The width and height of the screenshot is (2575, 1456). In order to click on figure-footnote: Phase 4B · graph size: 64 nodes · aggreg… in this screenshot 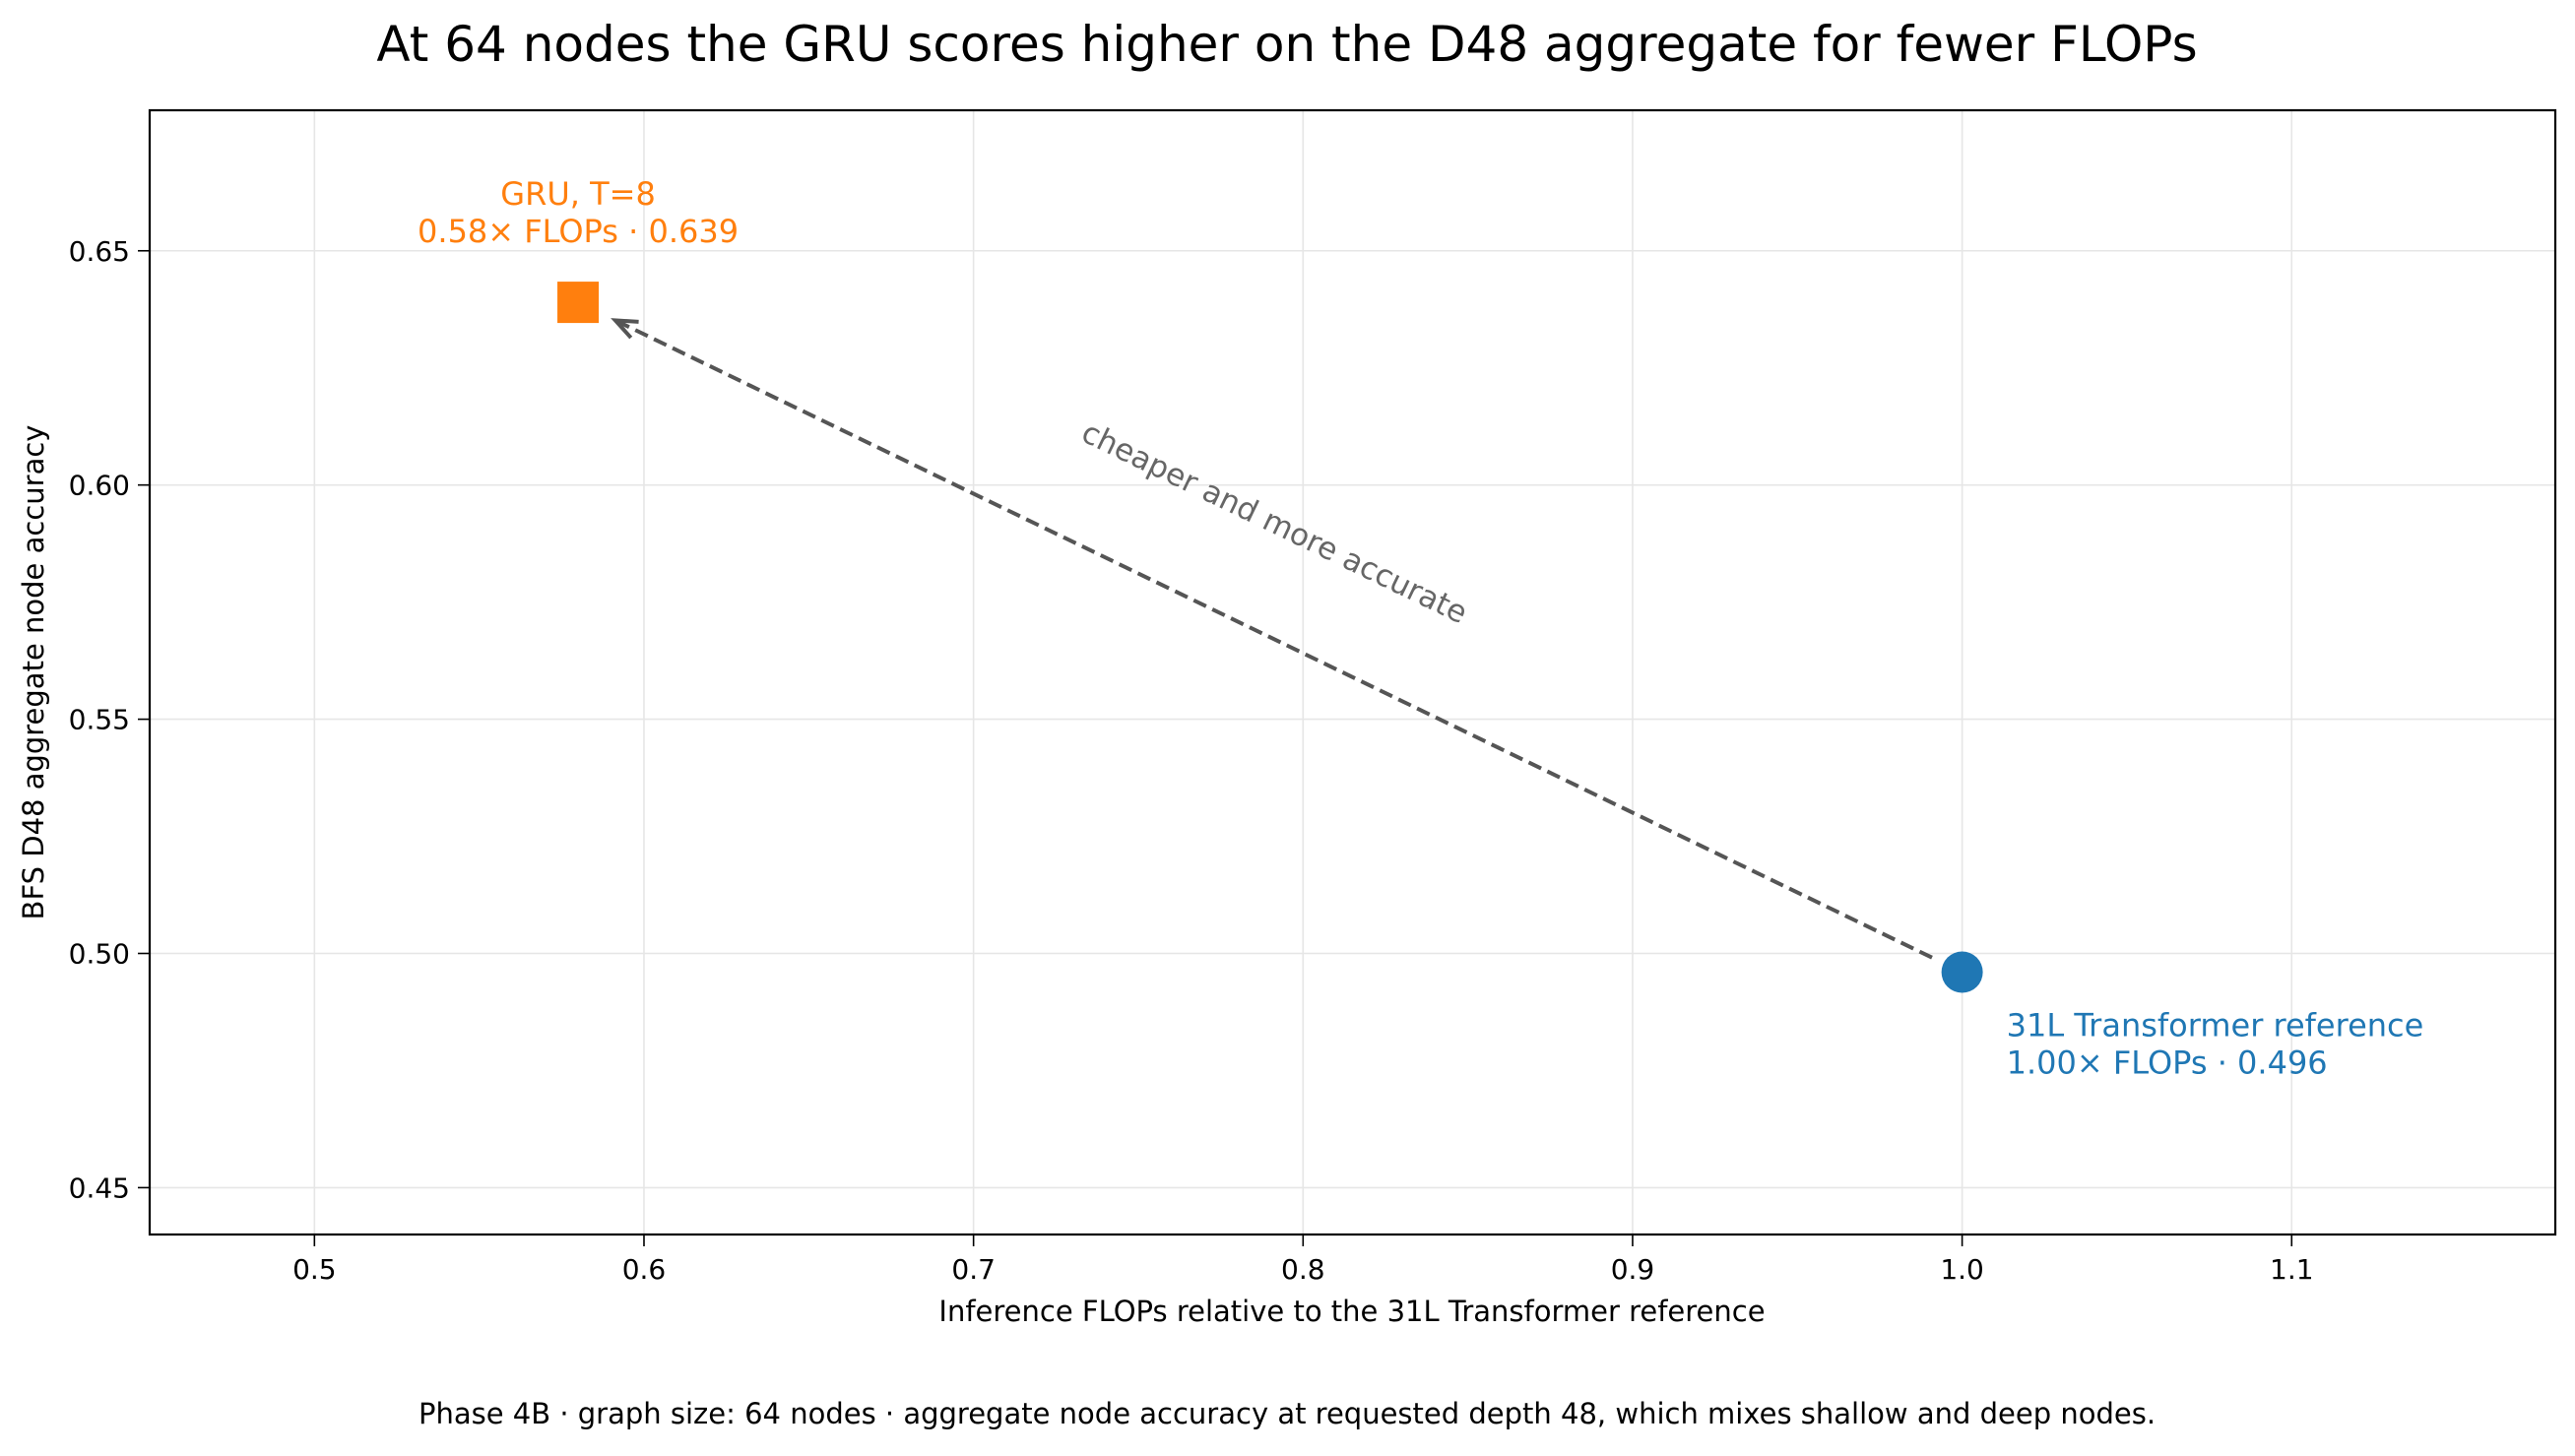, I will do `click(1287, 1413)`.